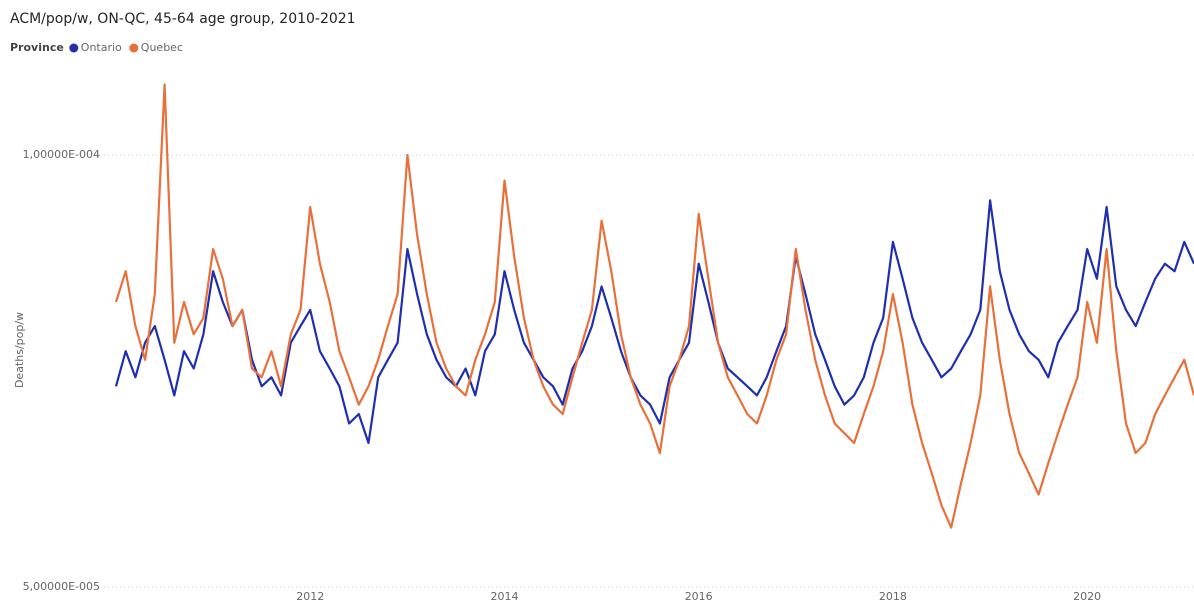  I want to click on y-tick-label: 1,00000E-004, so click(61, 154).